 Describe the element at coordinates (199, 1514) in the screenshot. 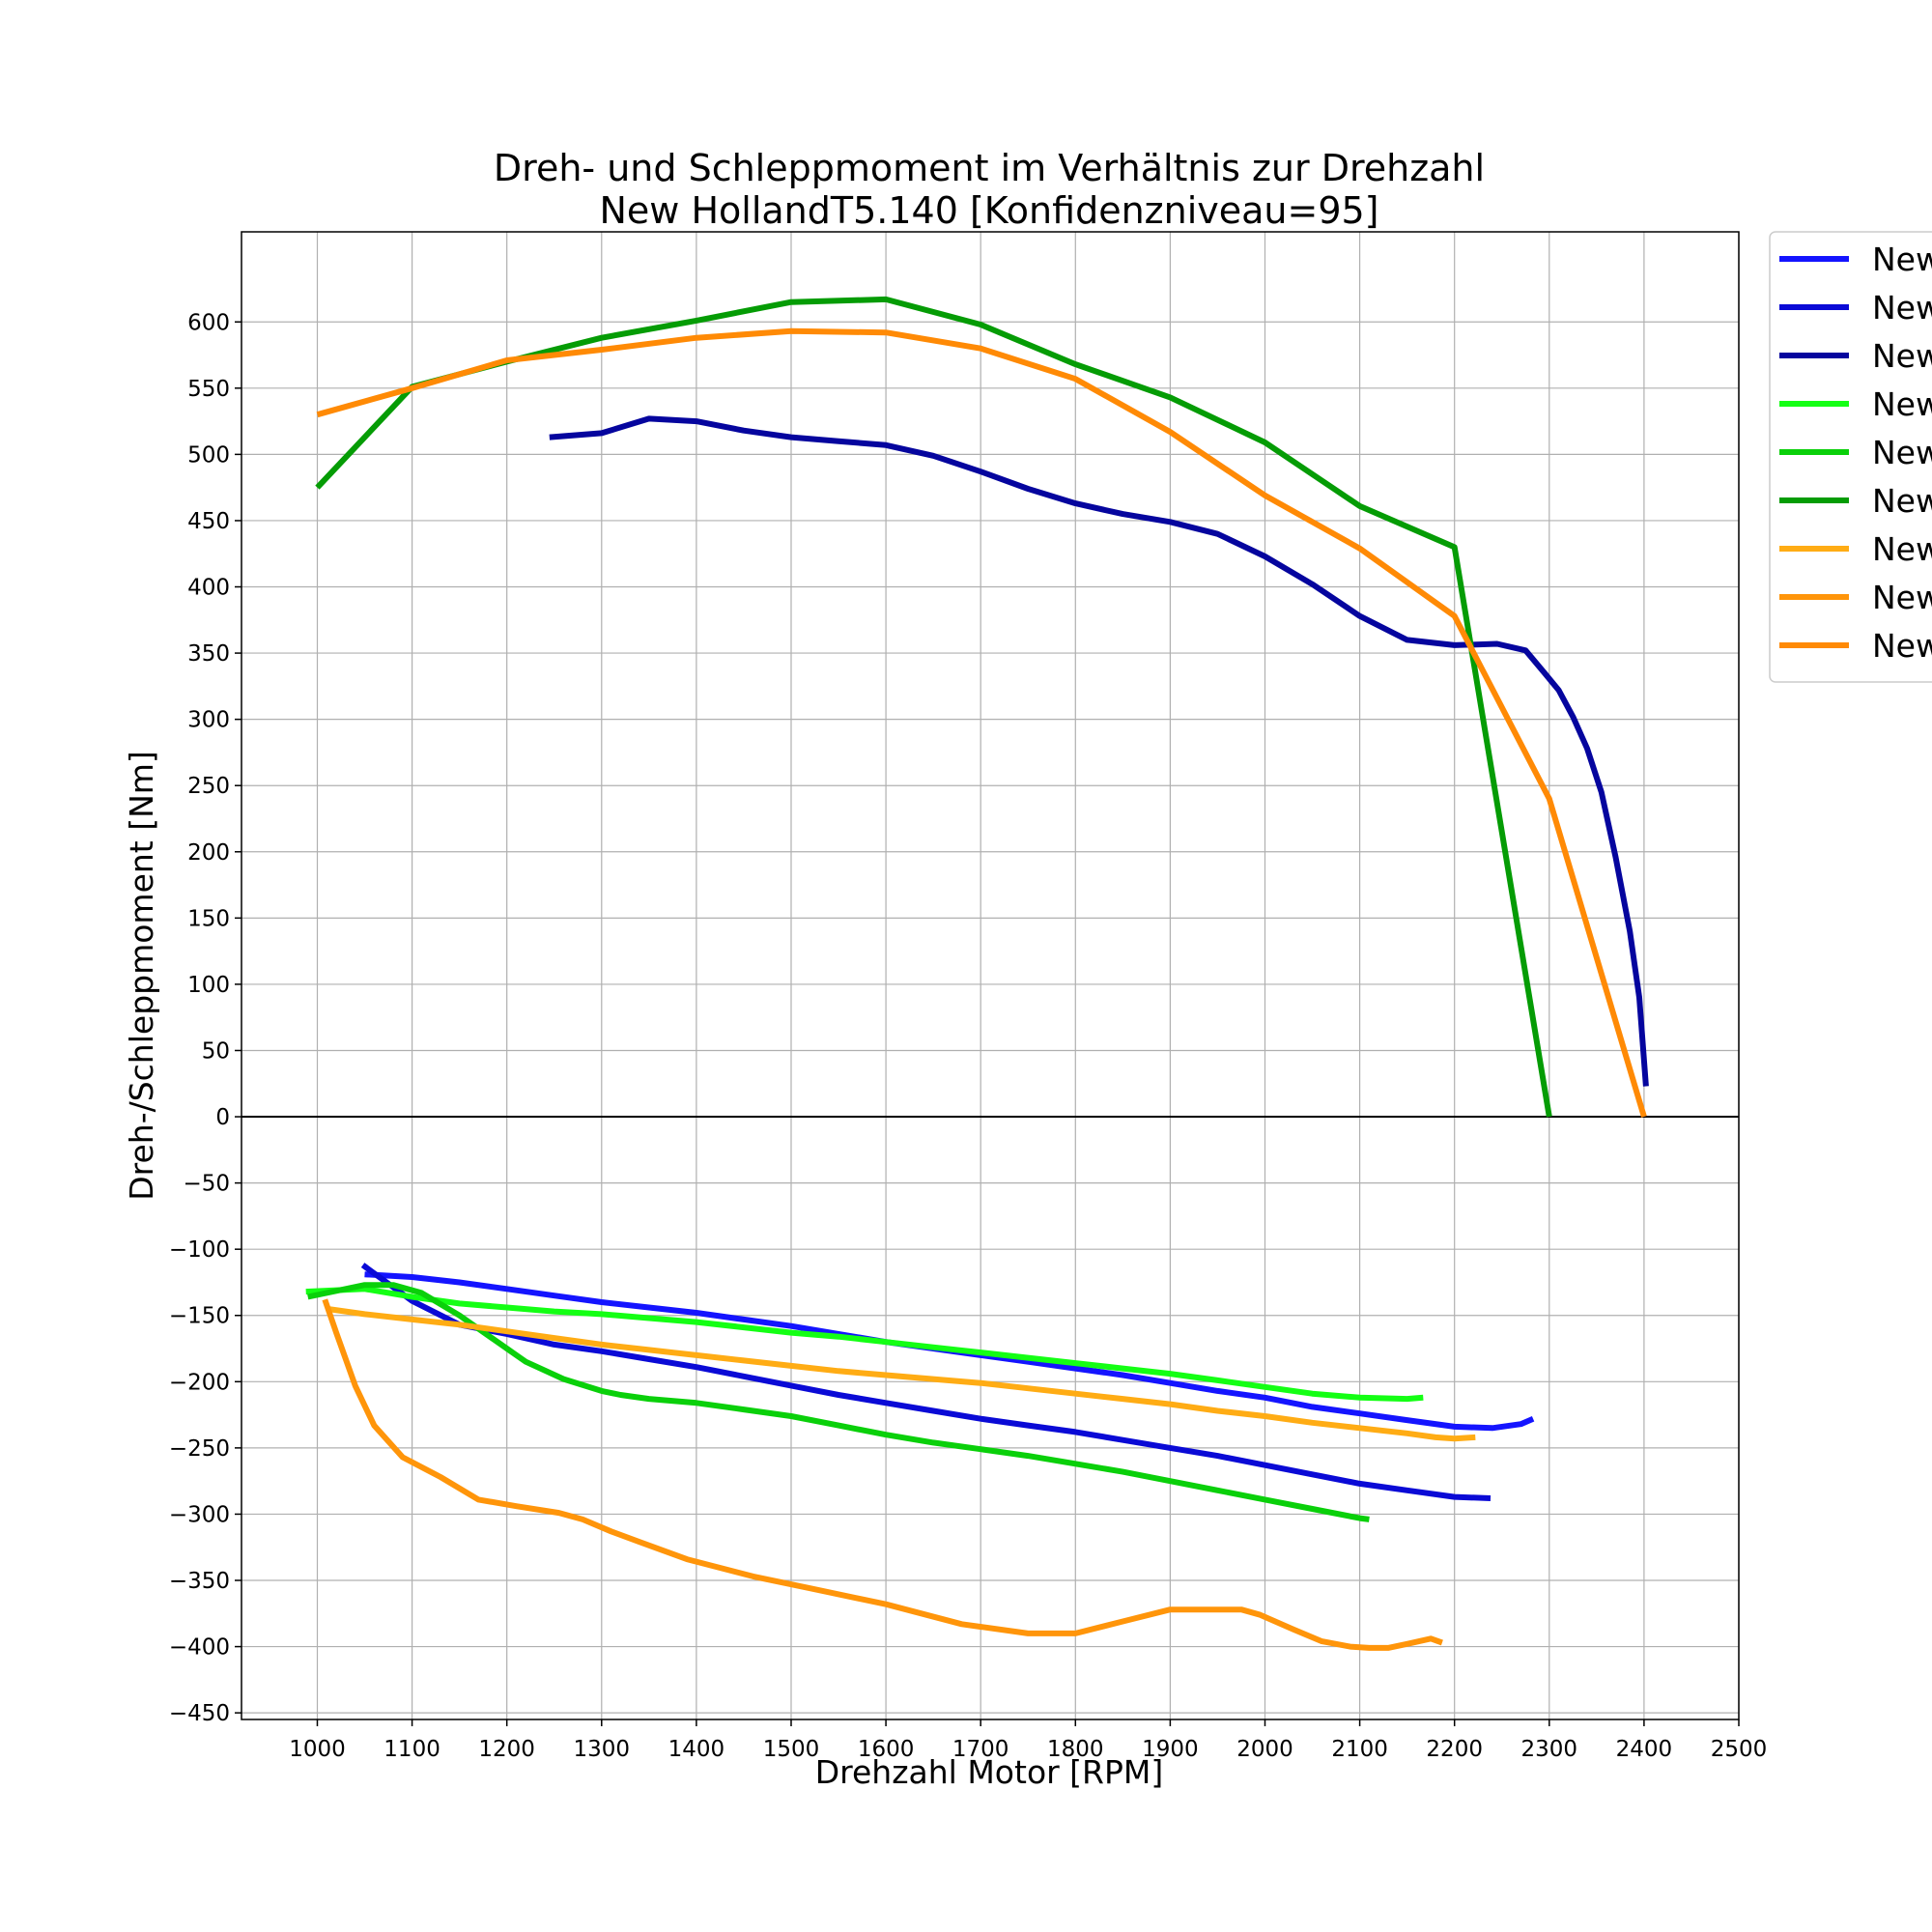

I see `y-tick-label: −300` at that location.